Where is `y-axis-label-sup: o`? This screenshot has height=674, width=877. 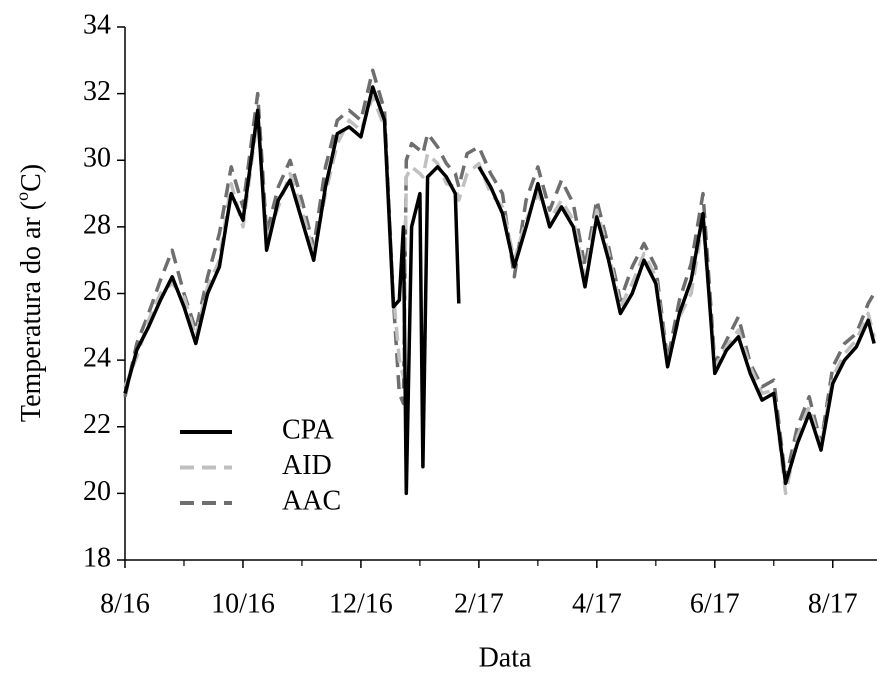 y-axis-label-sup: o is located at coordinates (22, 196).